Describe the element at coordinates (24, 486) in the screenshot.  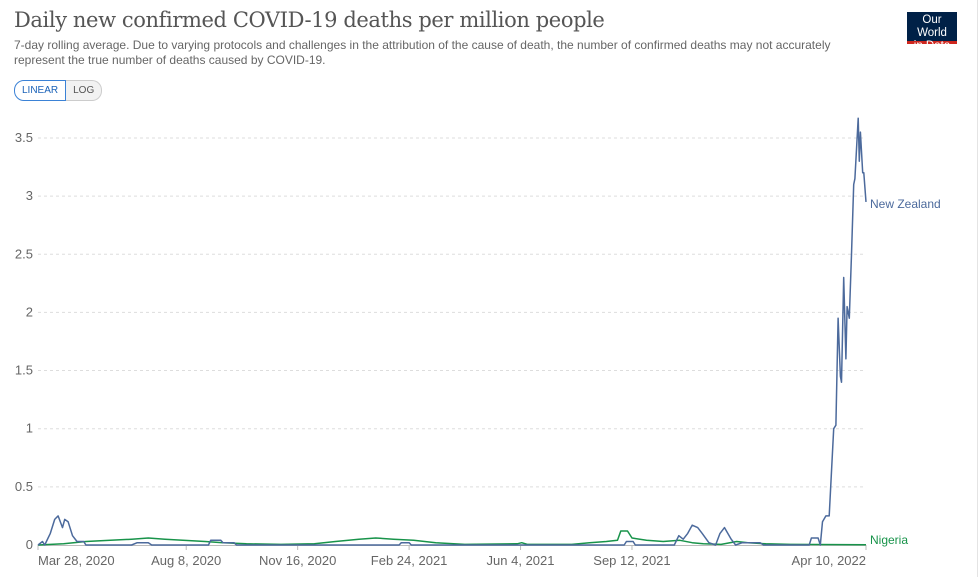
I see `y-tick-label: 0.5` at that location.